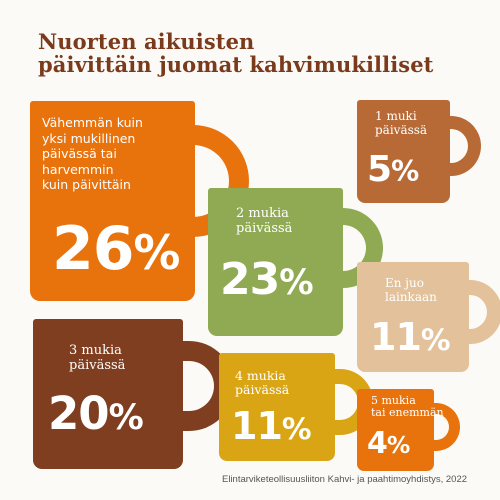 The height and width of the screenshot is (500, 500). I want to click on mug-5-percent: 1 muki päivässä 5%, so click(419, 151).